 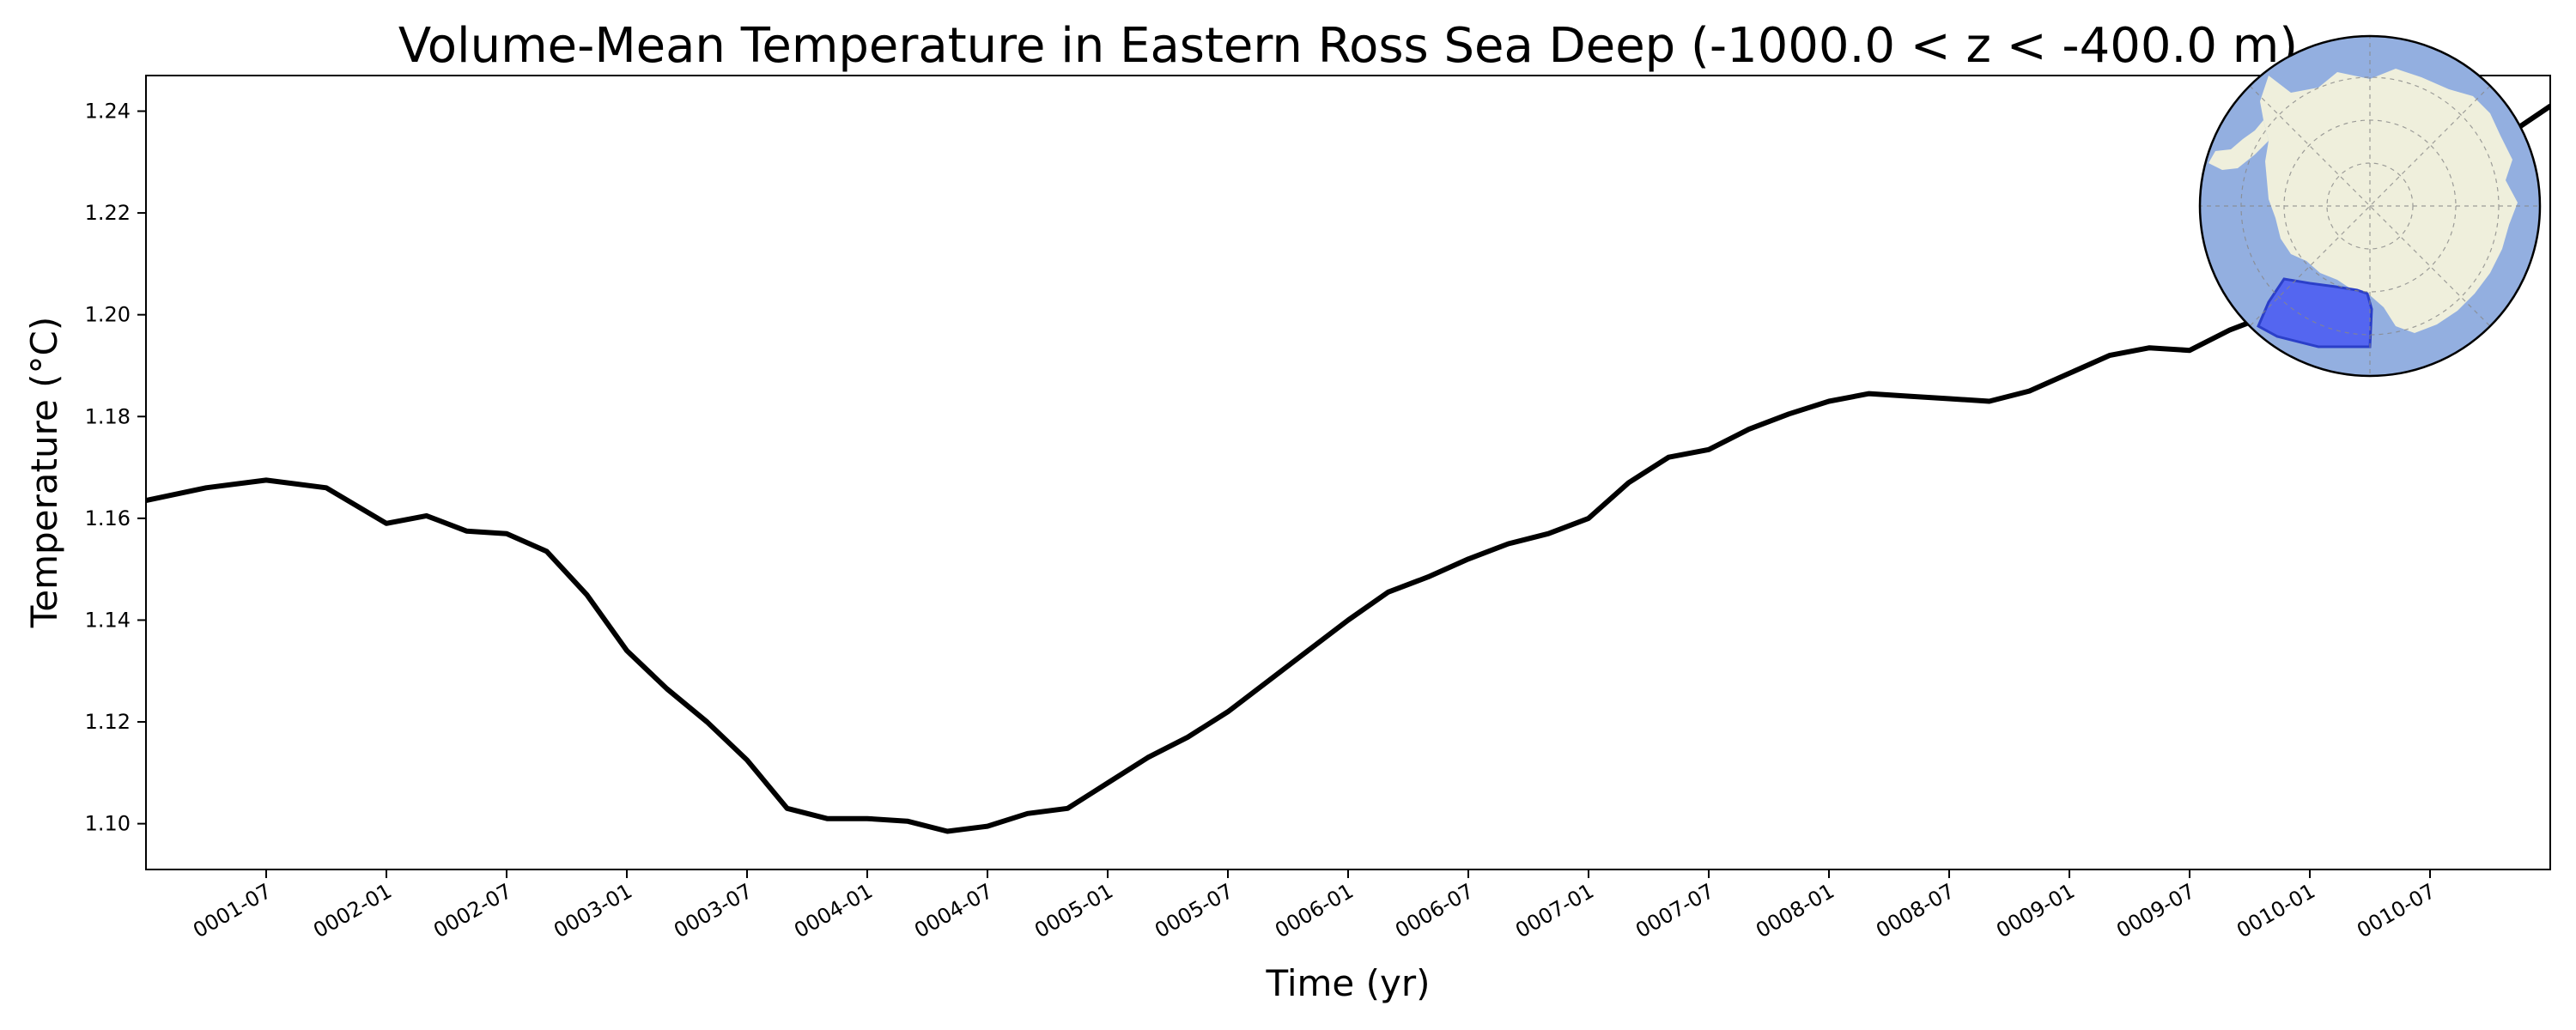 What do you see at coordinates (108, 722) in the screenshot?
I see `y-tick-label: 1.12` at bounding box center [108, 722].